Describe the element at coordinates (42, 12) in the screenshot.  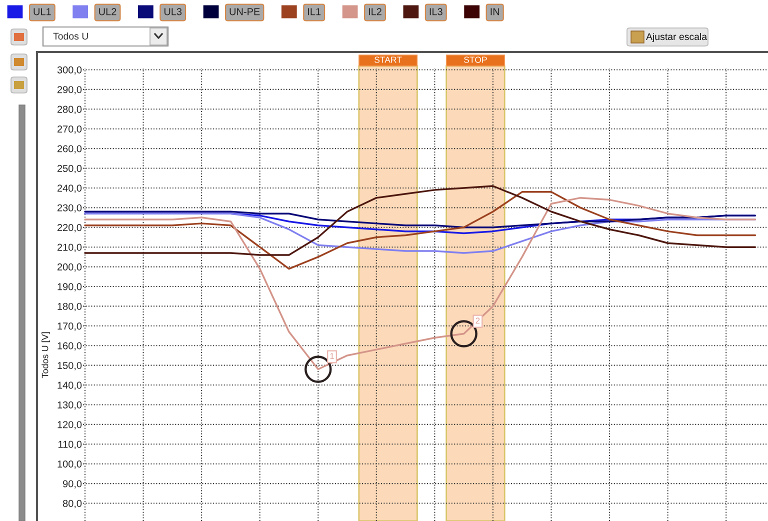
I see `legend-label: UL1` at that location.